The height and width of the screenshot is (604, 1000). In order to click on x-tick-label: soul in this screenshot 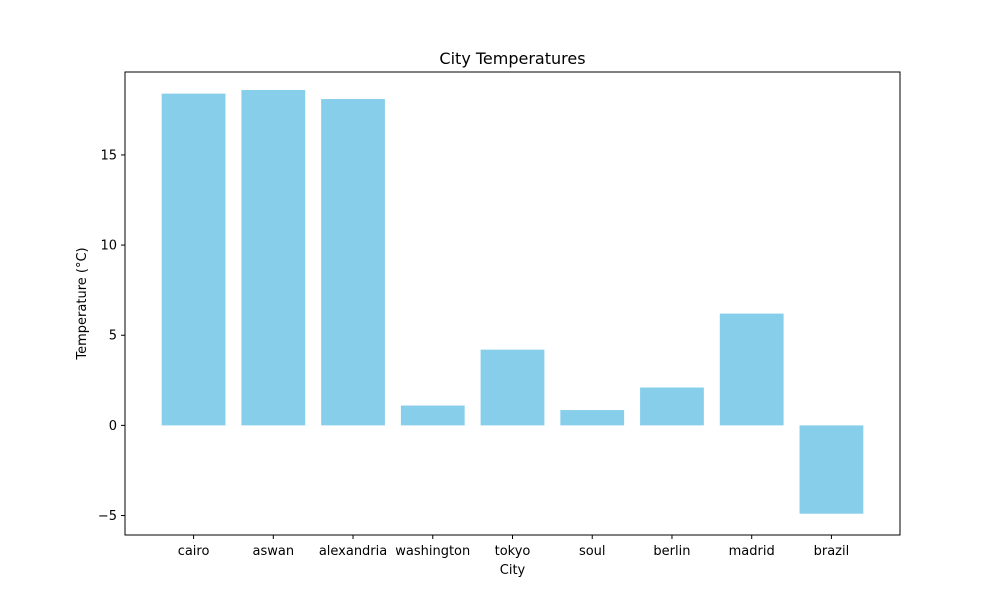, I will do `click(592, 551)`.